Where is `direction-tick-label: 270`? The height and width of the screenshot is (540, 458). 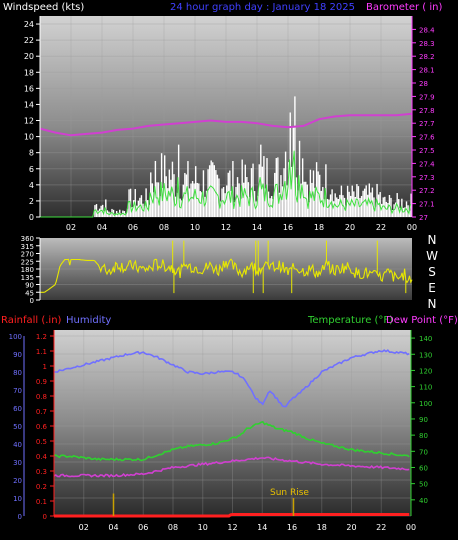 direction-tick-label: 270 is located at coordinates (27, 255).